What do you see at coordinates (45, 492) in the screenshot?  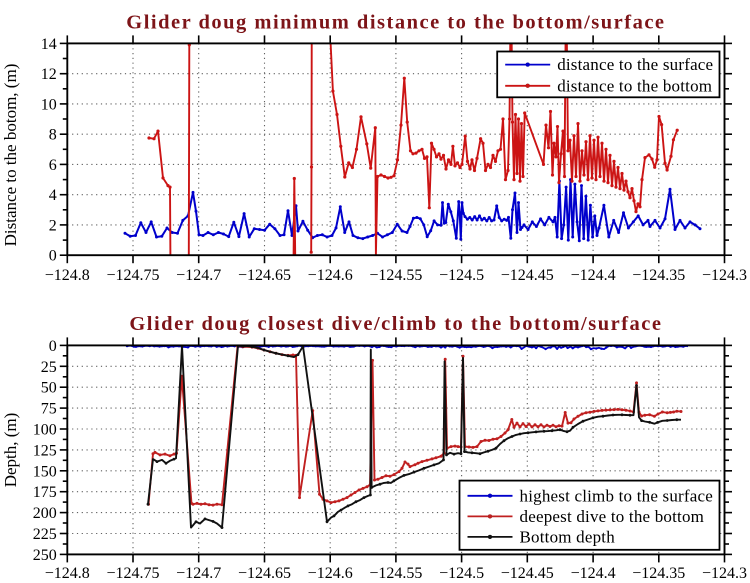 I see `svg-text: 175` at bounding box center [45, 492].